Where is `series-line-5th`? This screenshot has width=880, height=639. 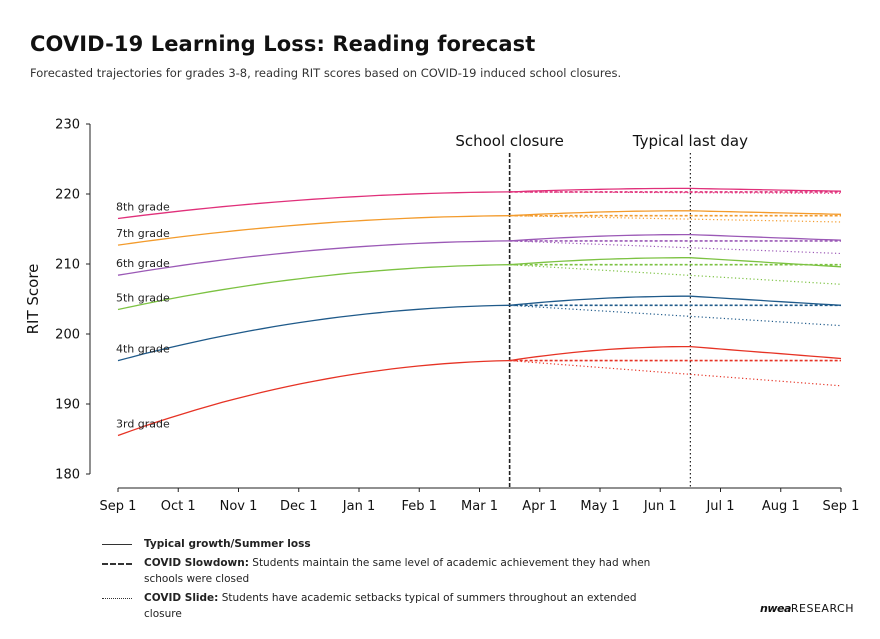
series-line-5th is located at coordinates (313, 287).